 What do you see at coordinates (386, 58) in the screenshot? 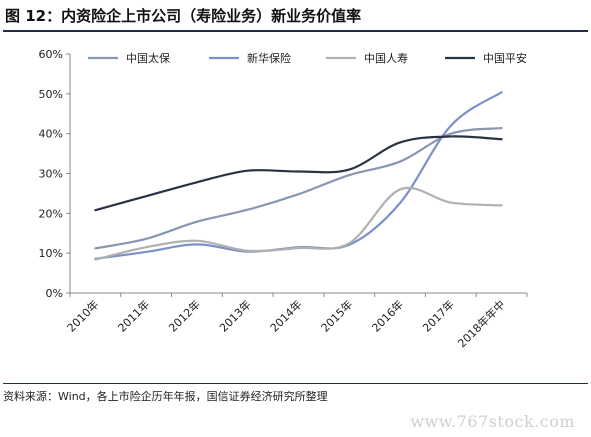
I see `legend-label-3: 中国人寿` at bounding box center [386, 58].